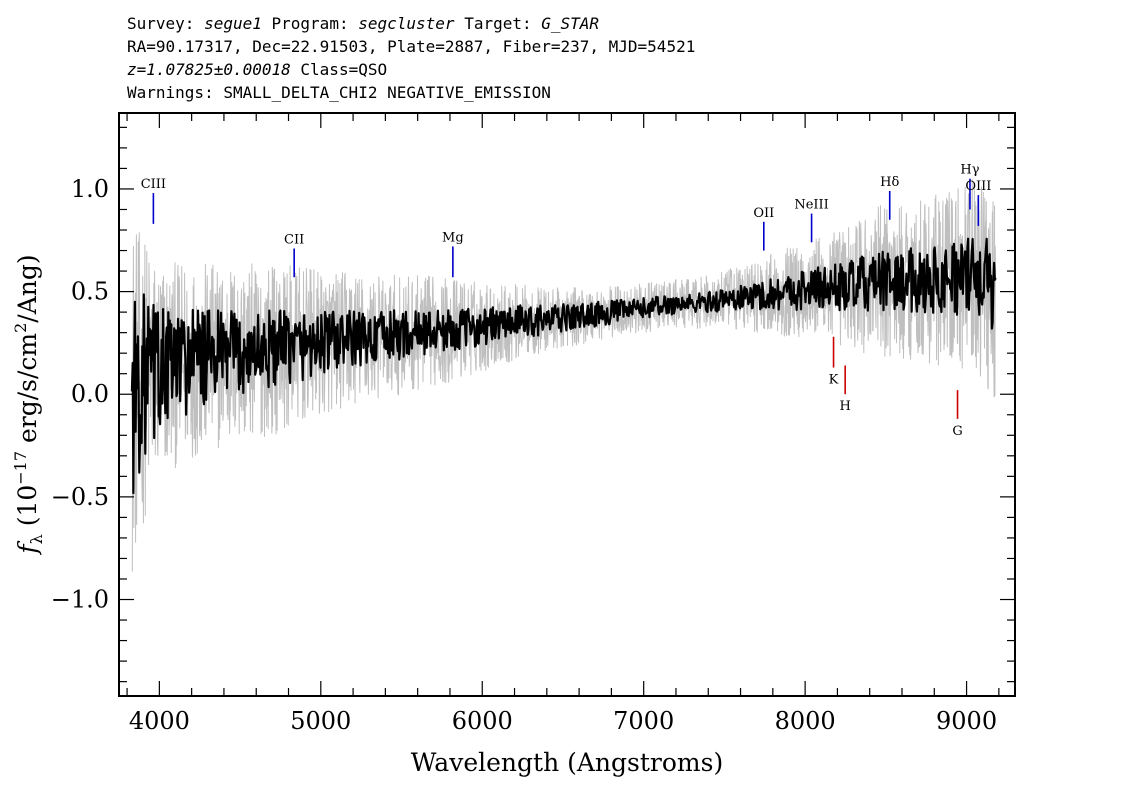 The height and width of the screenshot is (810, 1134). Describe the element at coordinates (969, 170) in the screenshot. I see `emission-line-label: Hγ` at that location.